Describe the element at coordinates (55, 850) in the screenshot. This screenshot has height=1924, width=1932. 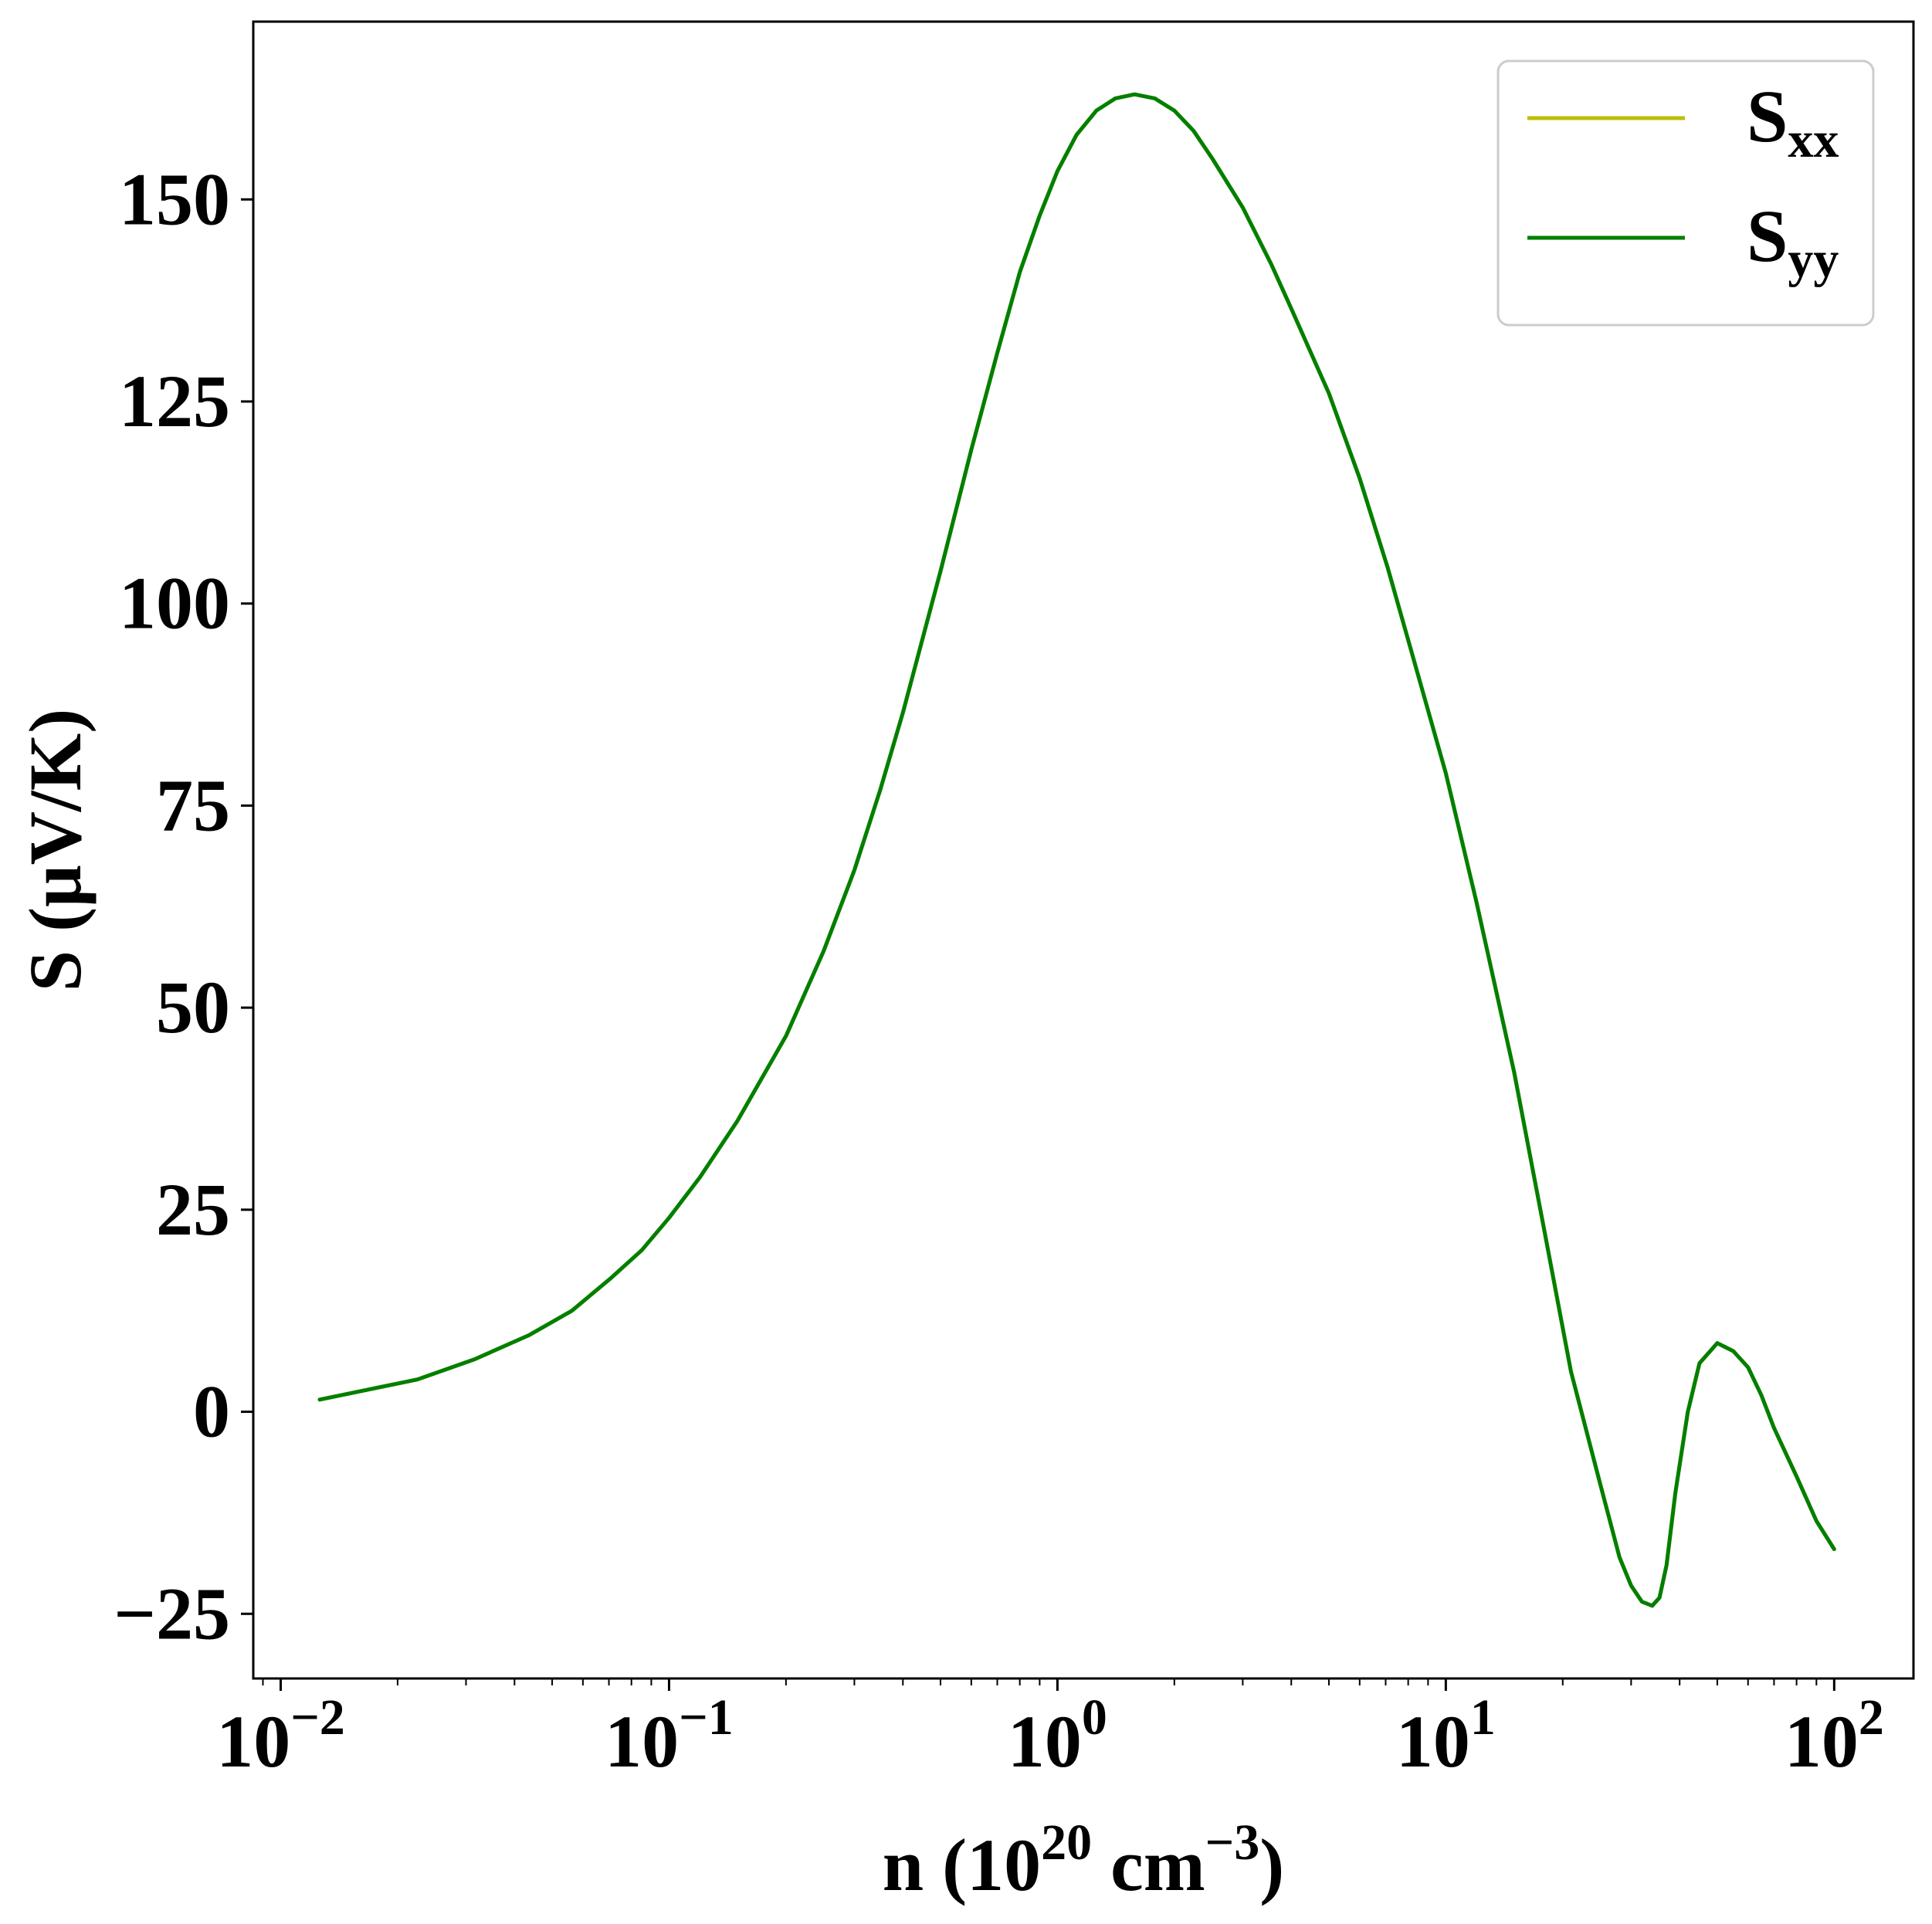
I see `y-axis-label: S (μV/K)` at that location.